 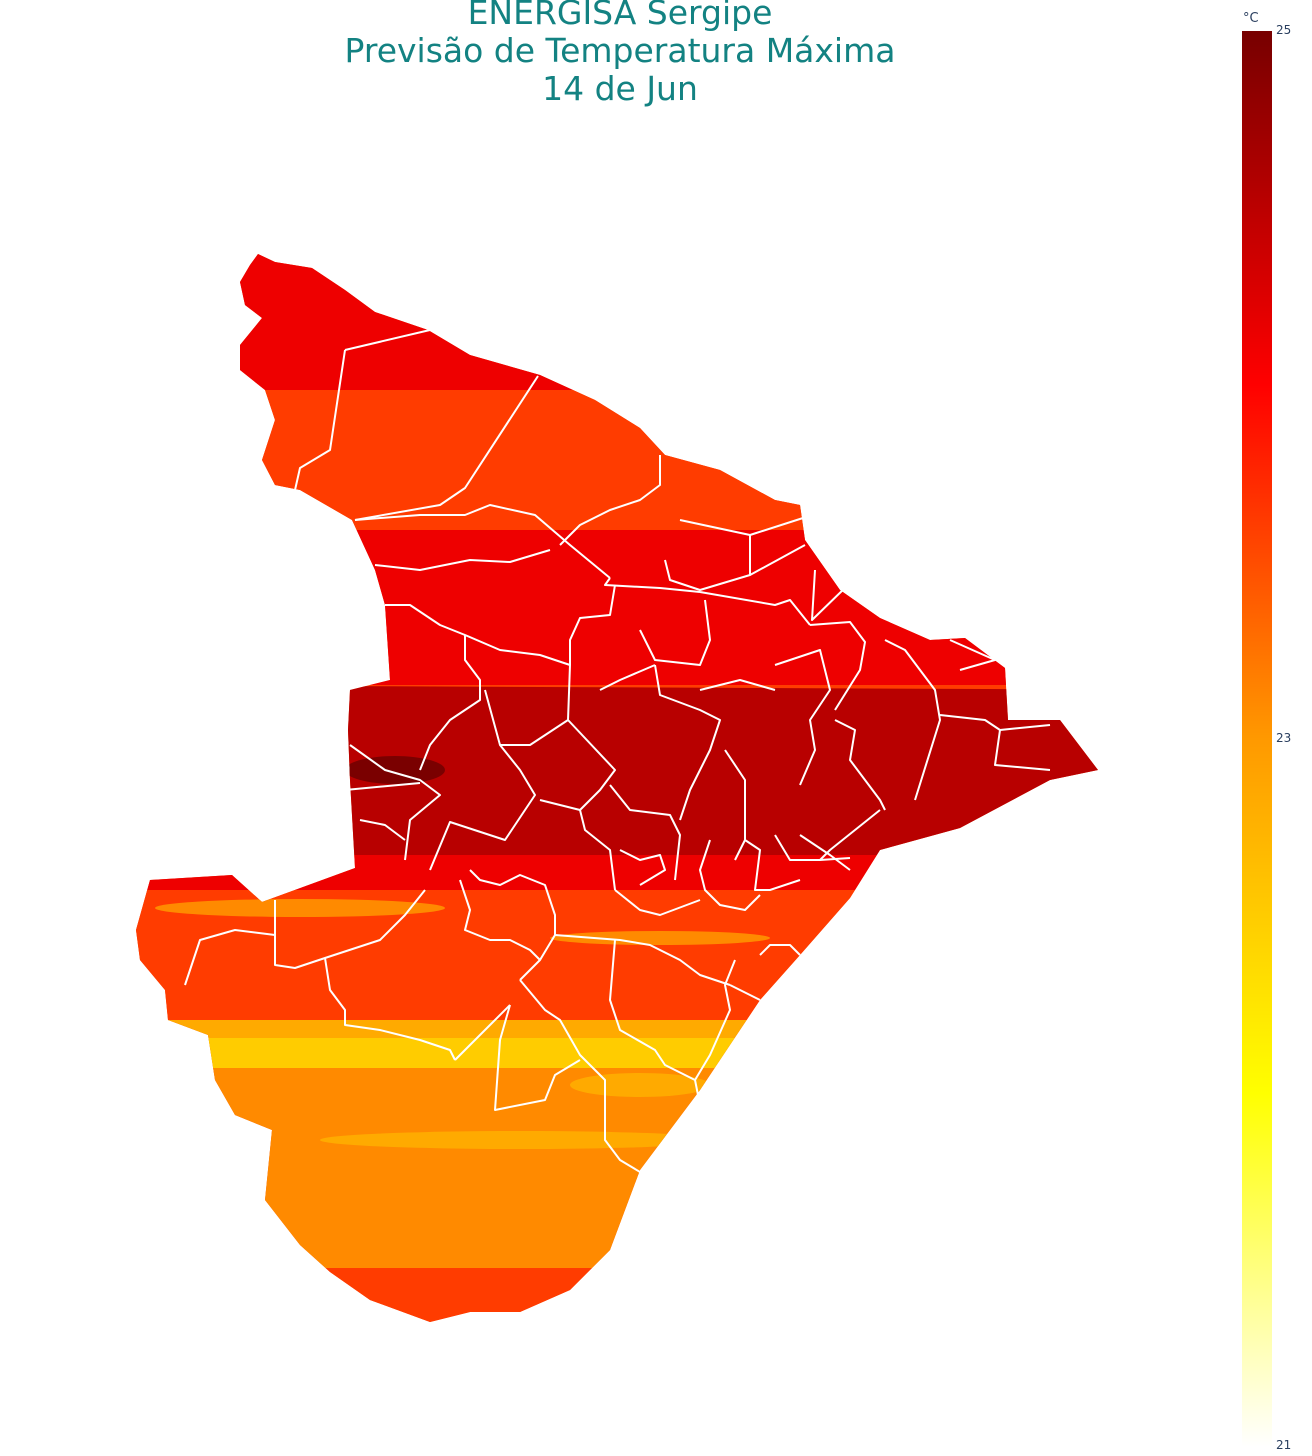 What do you see at coordinates (300, 908) in the screenshot?
I see `streak-south-central` at bounding box center [300, 908].